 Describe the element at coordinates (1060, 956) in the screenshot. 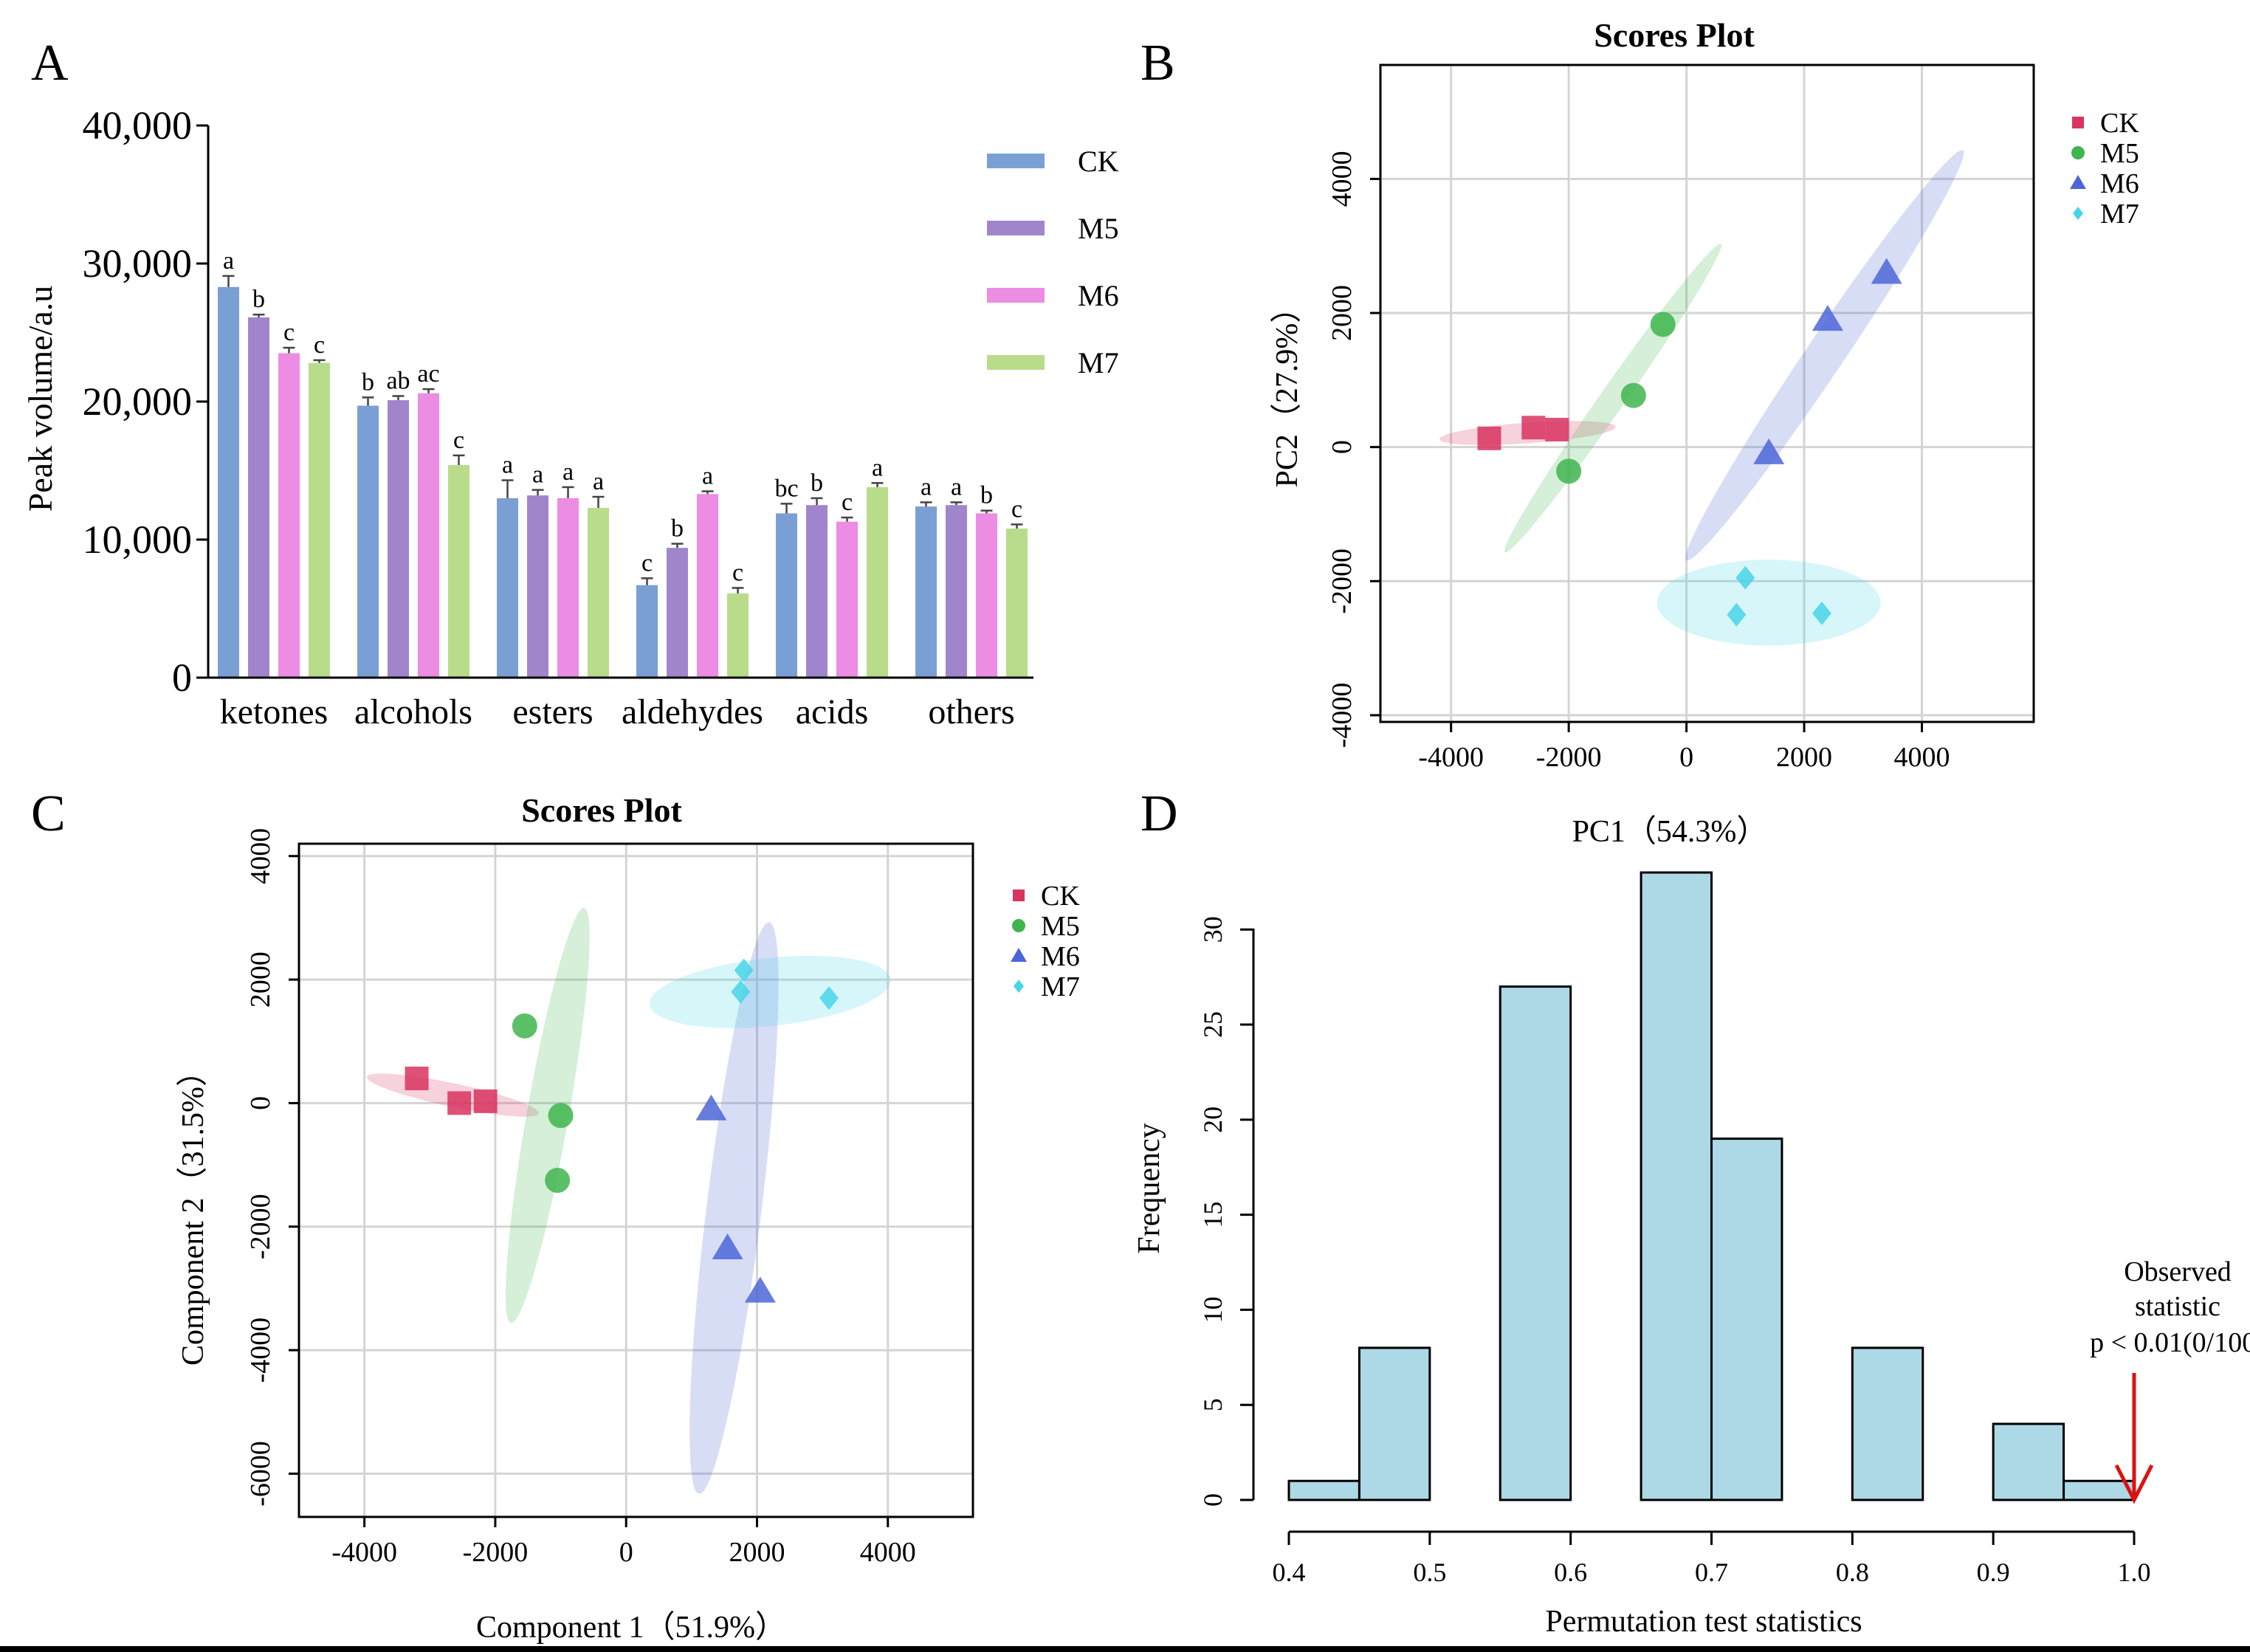

I see `c-legend-label-m6: M6` at that location.